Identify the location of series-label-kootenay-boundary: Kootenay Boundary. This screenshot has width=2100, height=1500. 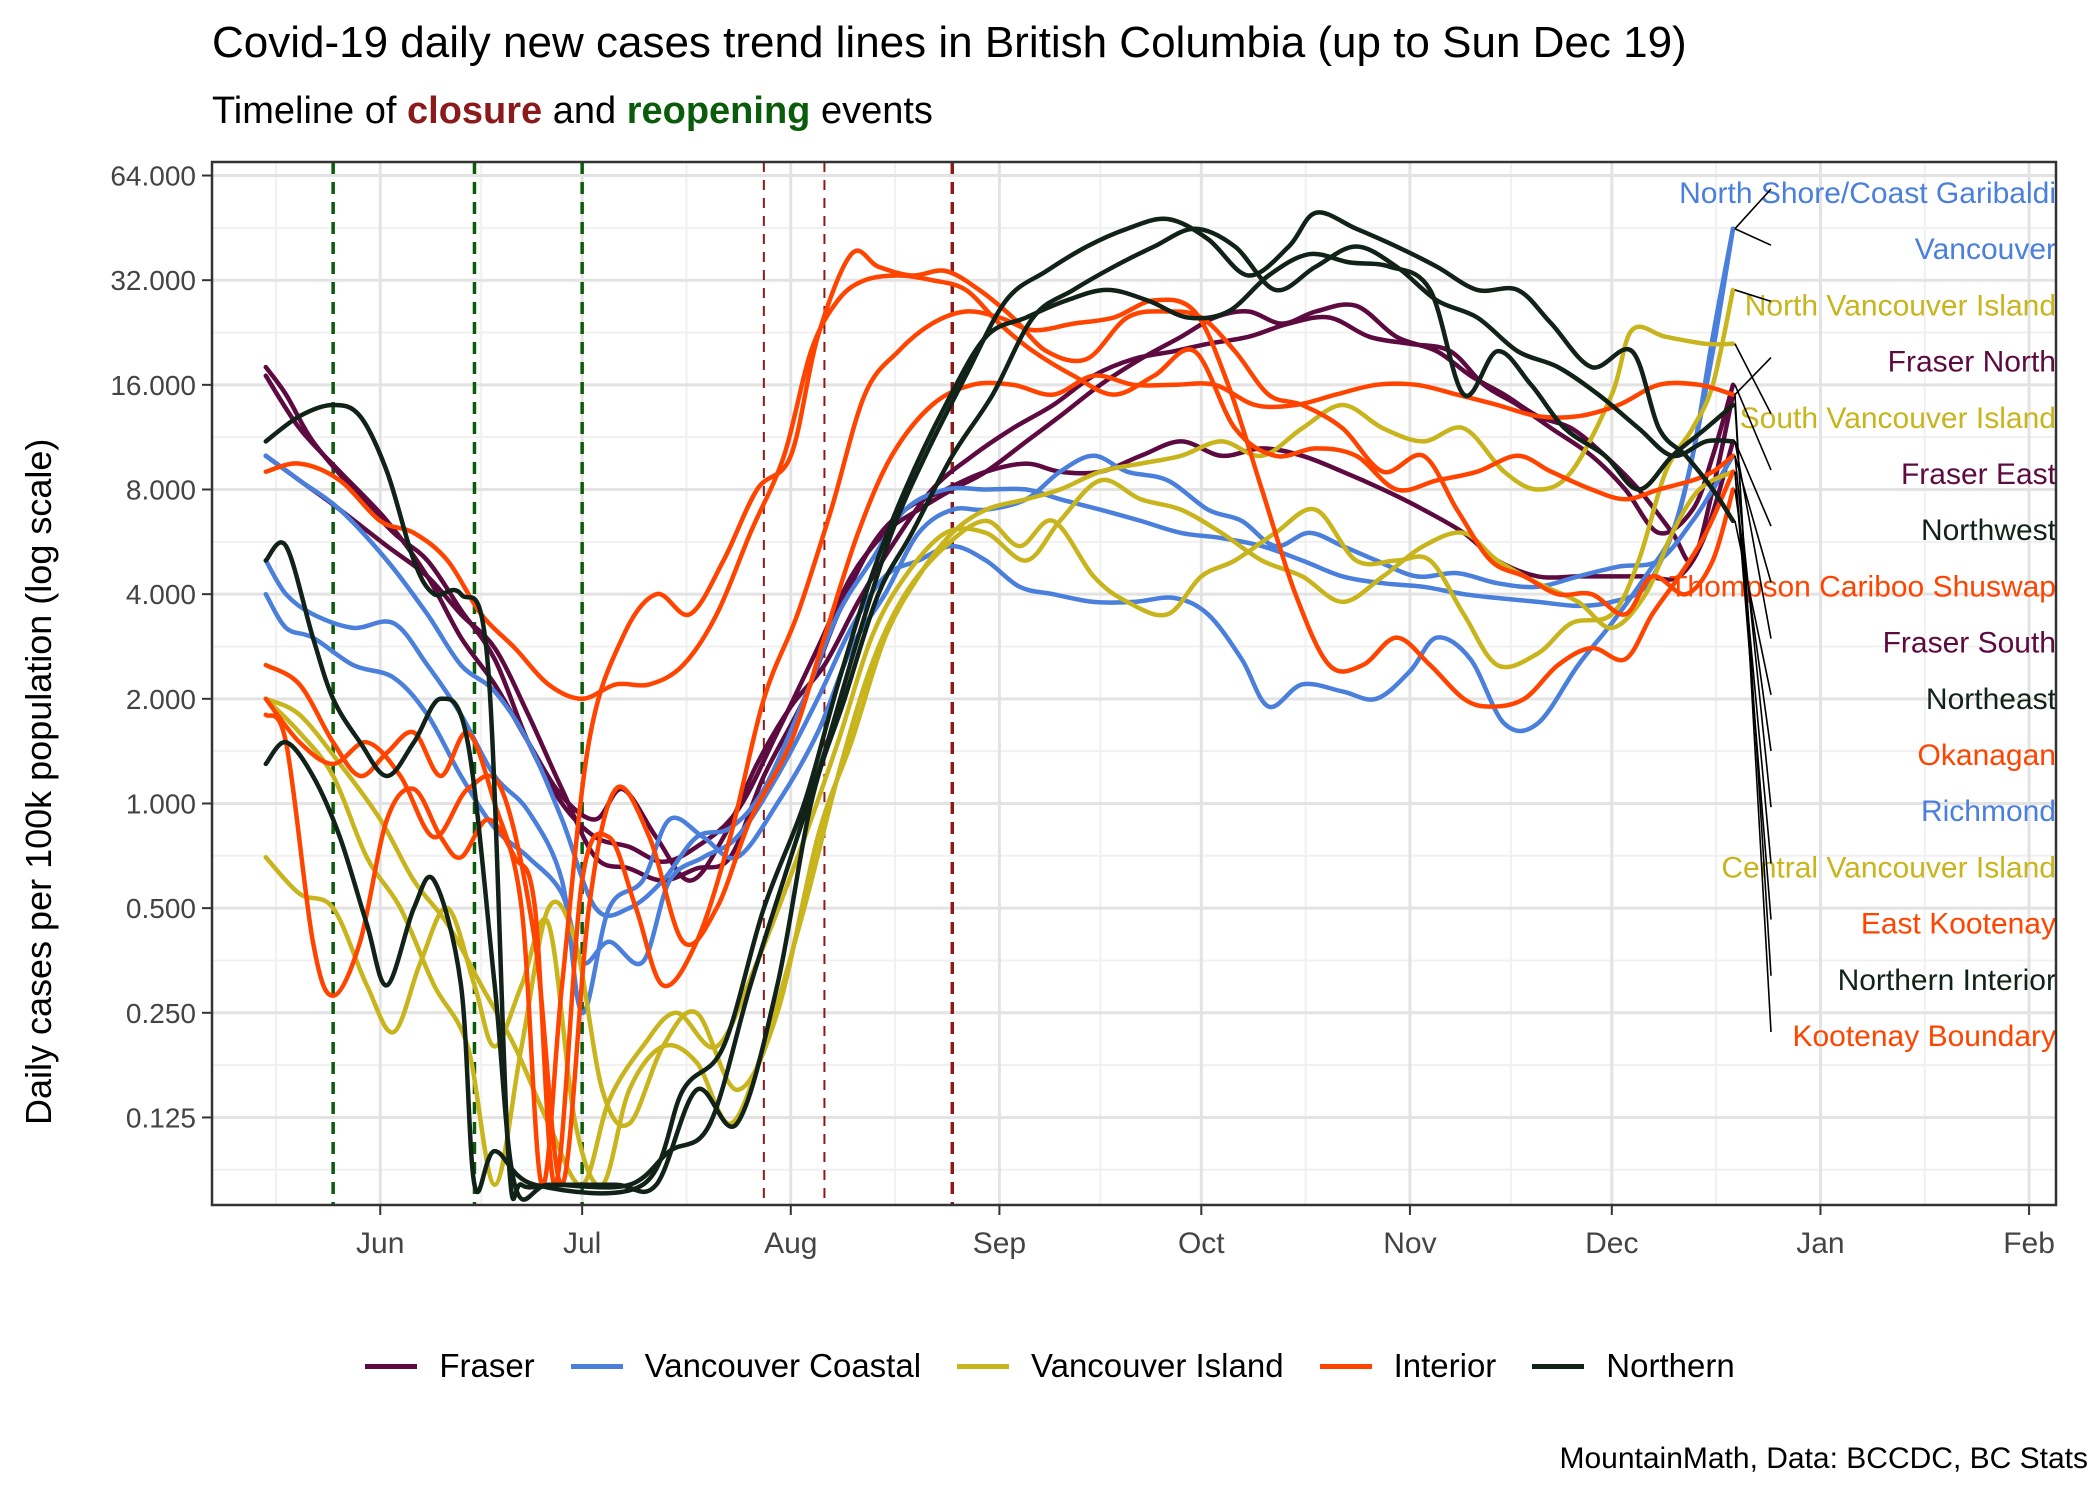
(1924, 1036).